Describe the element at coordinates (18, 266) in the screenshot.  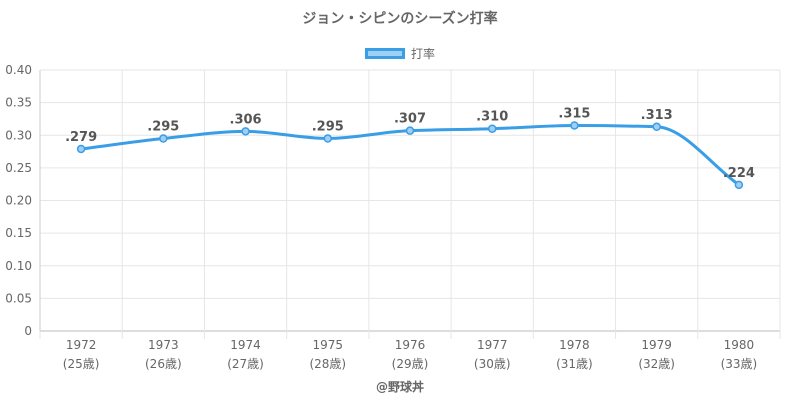
I see `y-tick-label: 0.10` at that location.